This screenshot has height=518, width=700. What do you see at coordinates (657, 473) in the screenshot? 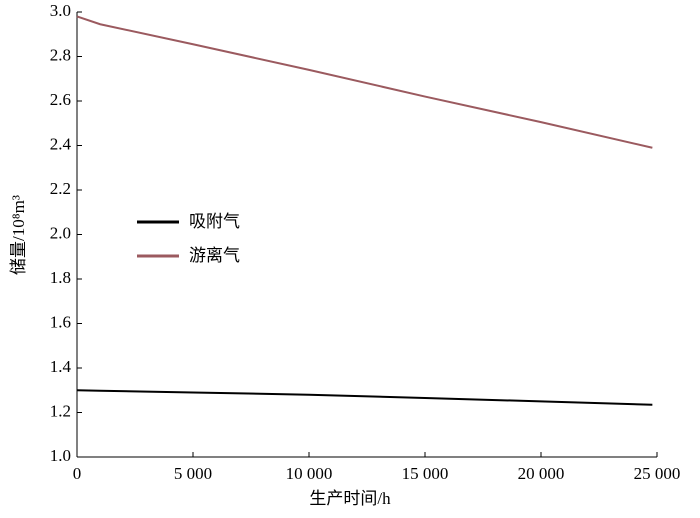
I see `x-tick-label: 25 000` at bounding box center [657, 473].